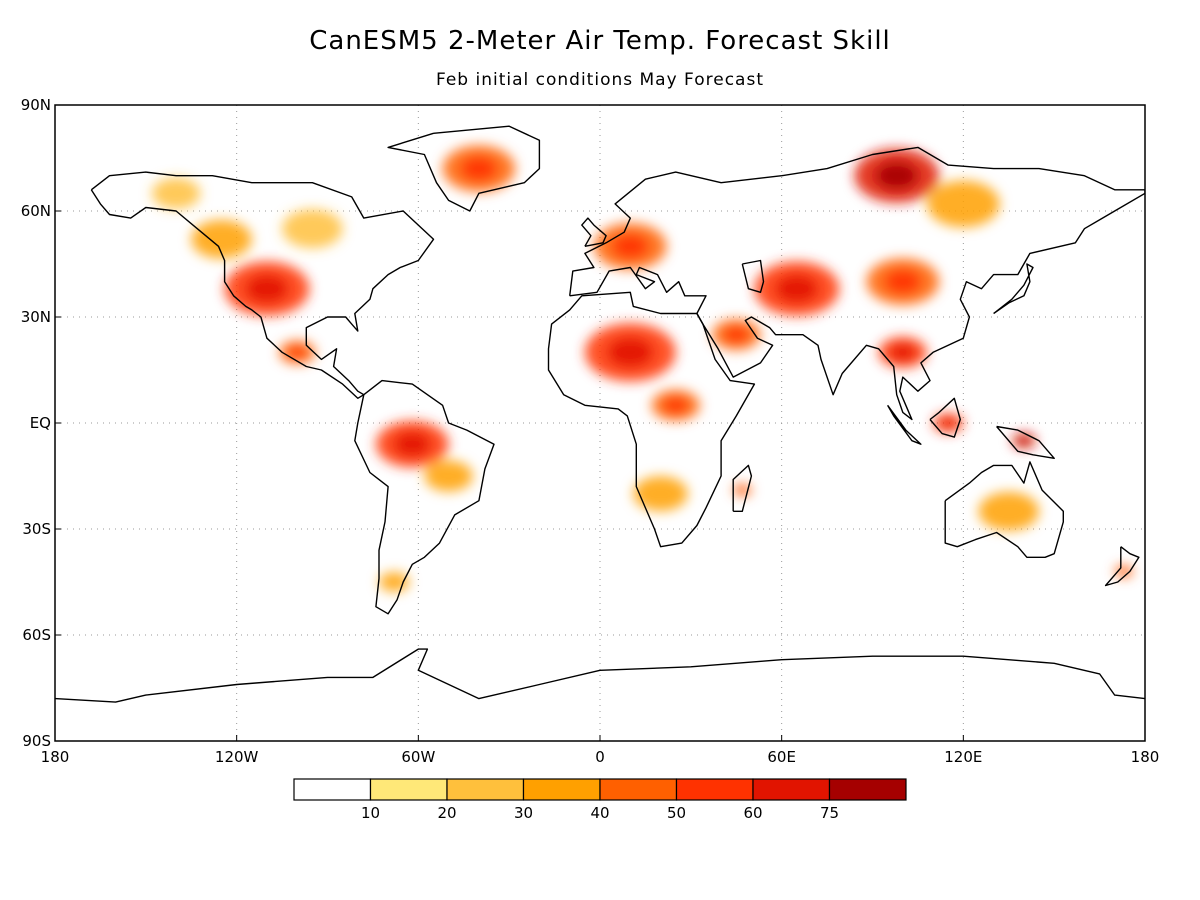  What do you see at coordinates (36, 529) in the screenshot?
I see `lat-tick-label: 30S` at bounding box center [36, 529].